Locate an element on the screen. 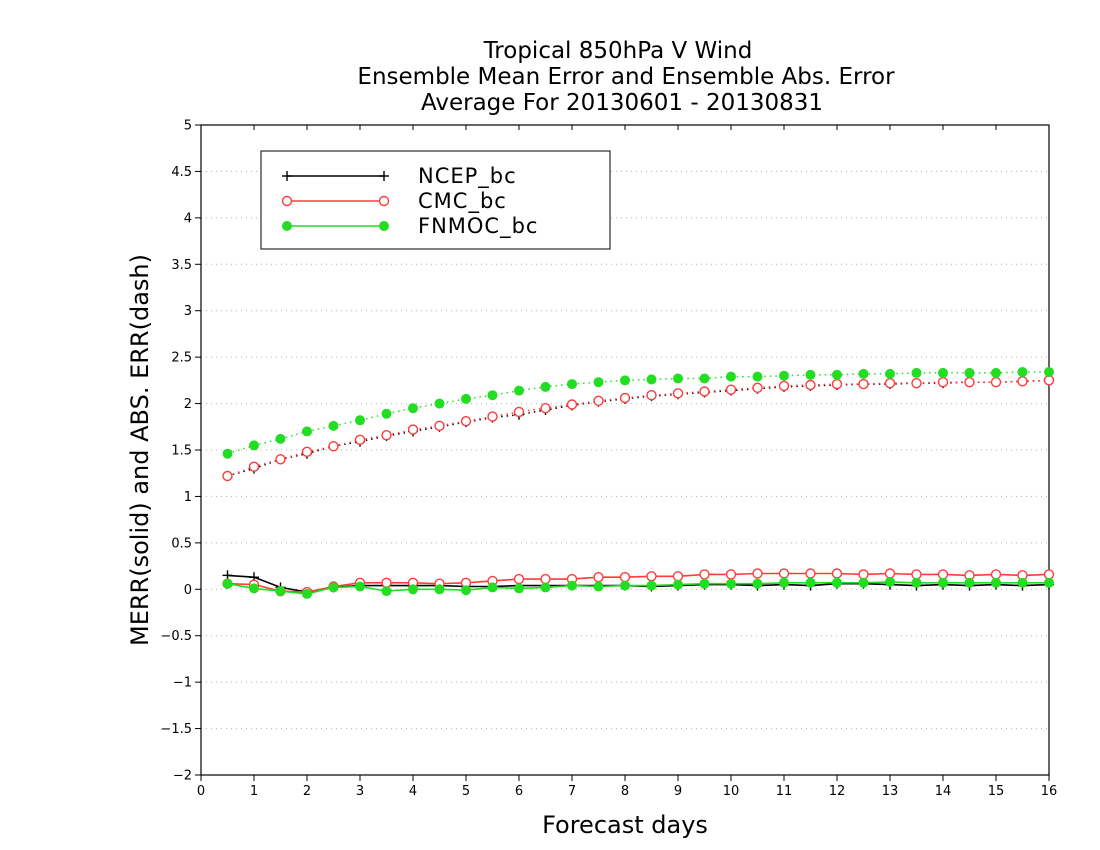  y-tick-label: 4.5 is located at coordinates (181, 172).